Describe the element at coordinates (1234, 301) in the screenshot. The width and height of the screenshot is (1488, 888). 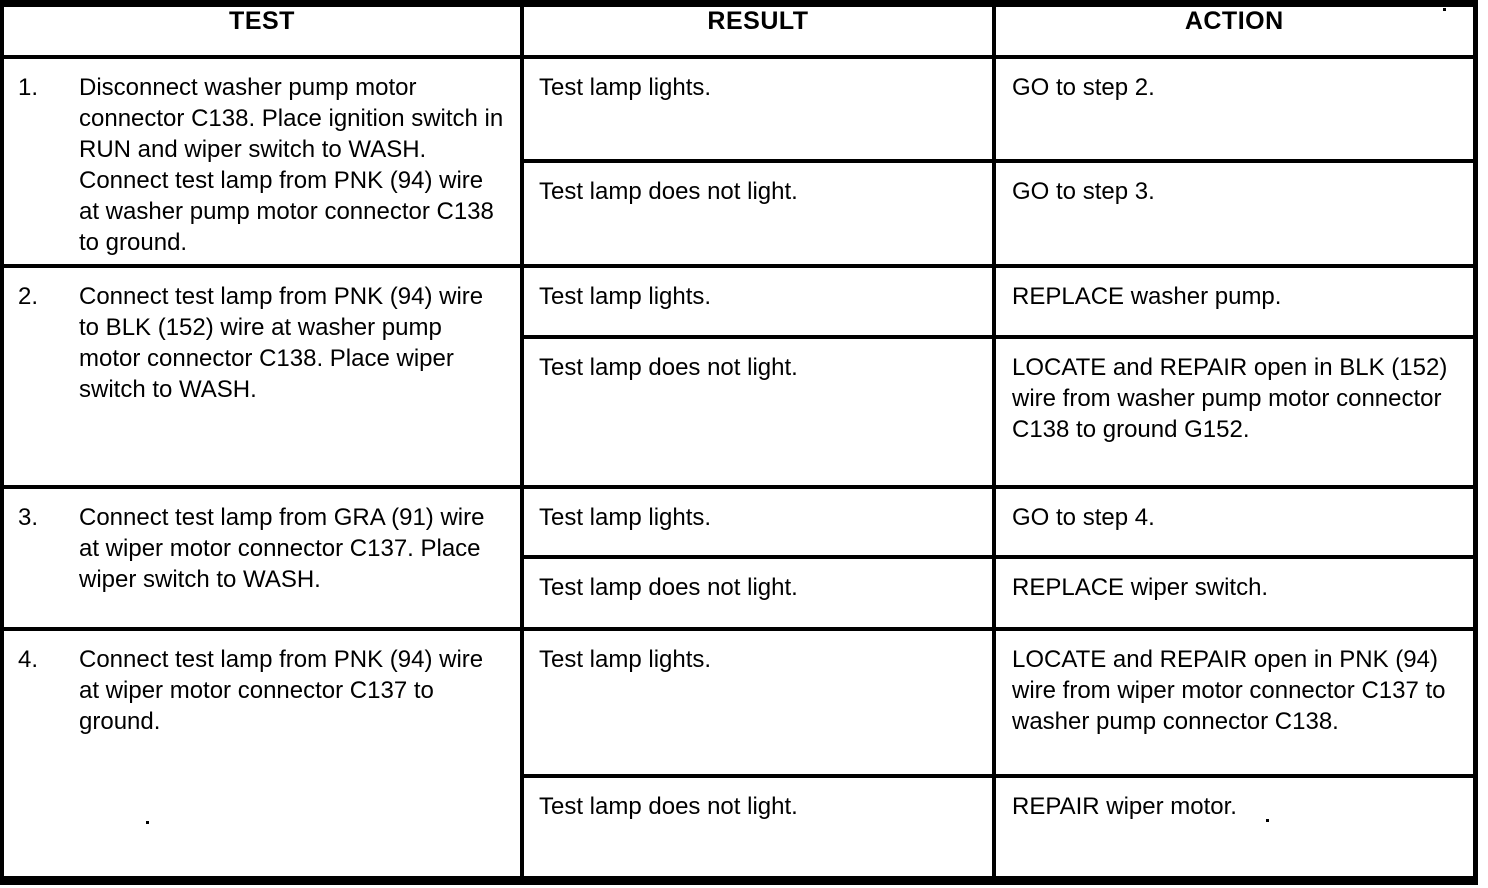
I see `action-cell: REPLACE washer pump.` at that location.